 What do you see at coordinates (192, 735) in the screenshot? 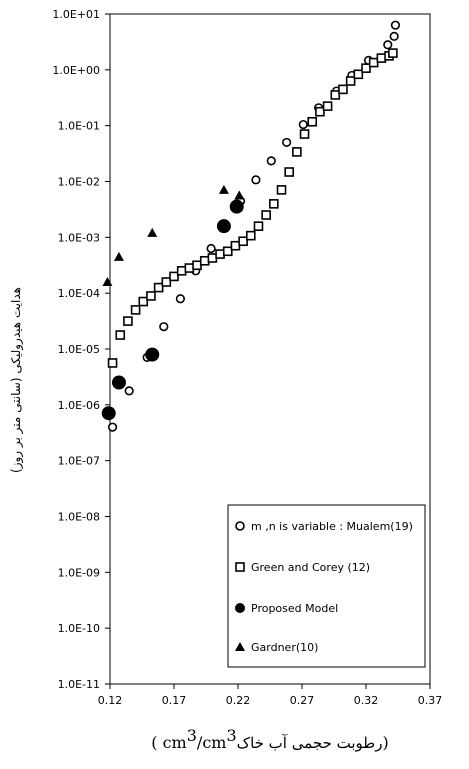
I see `x-axis-label-sup-1: 3` at bounding box center [192, 735].